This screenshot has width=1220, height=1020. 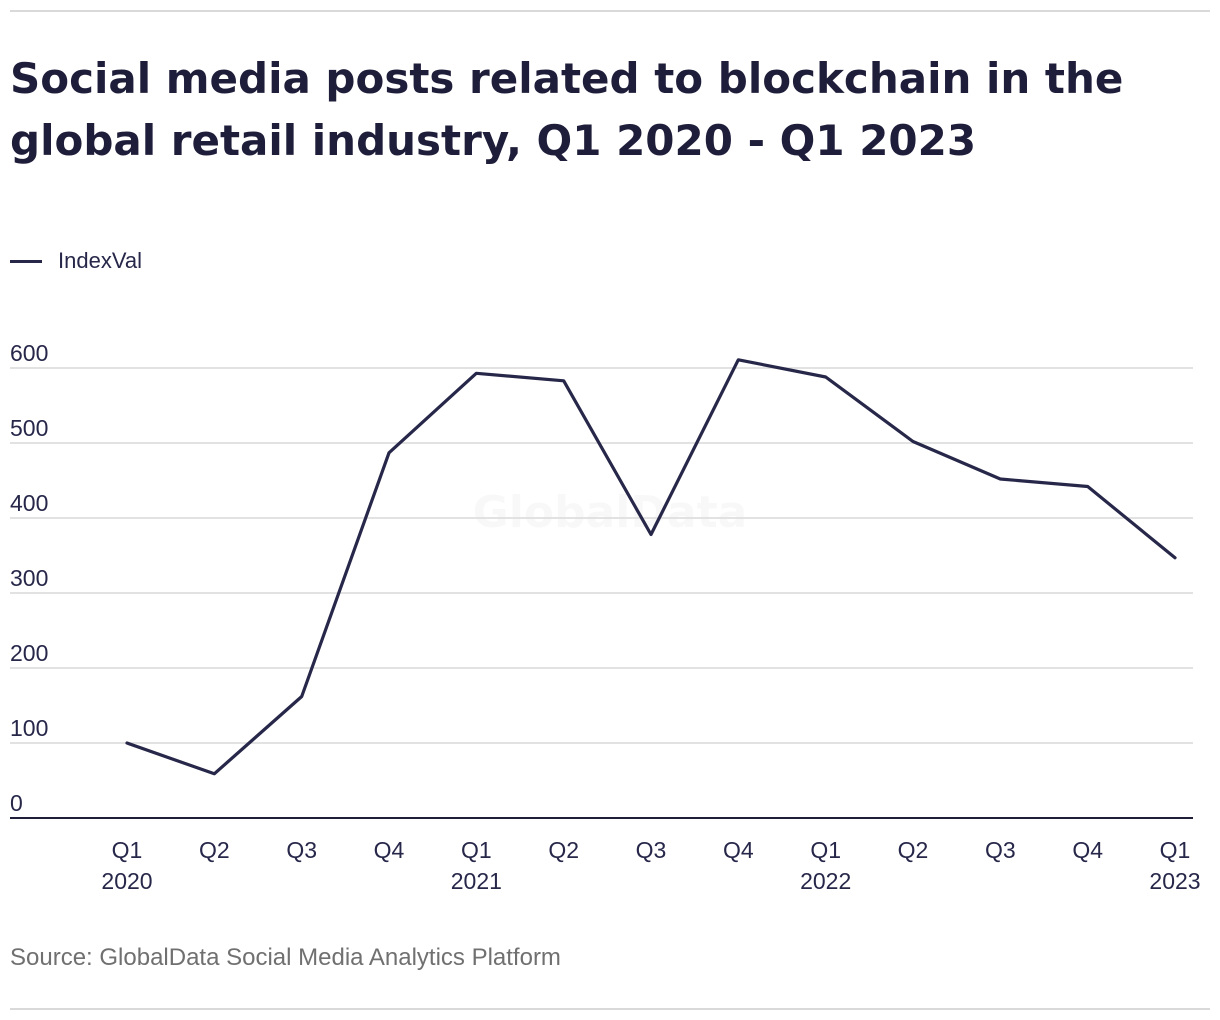 I want to click on legend-swatch, so click(x=26, y=261).